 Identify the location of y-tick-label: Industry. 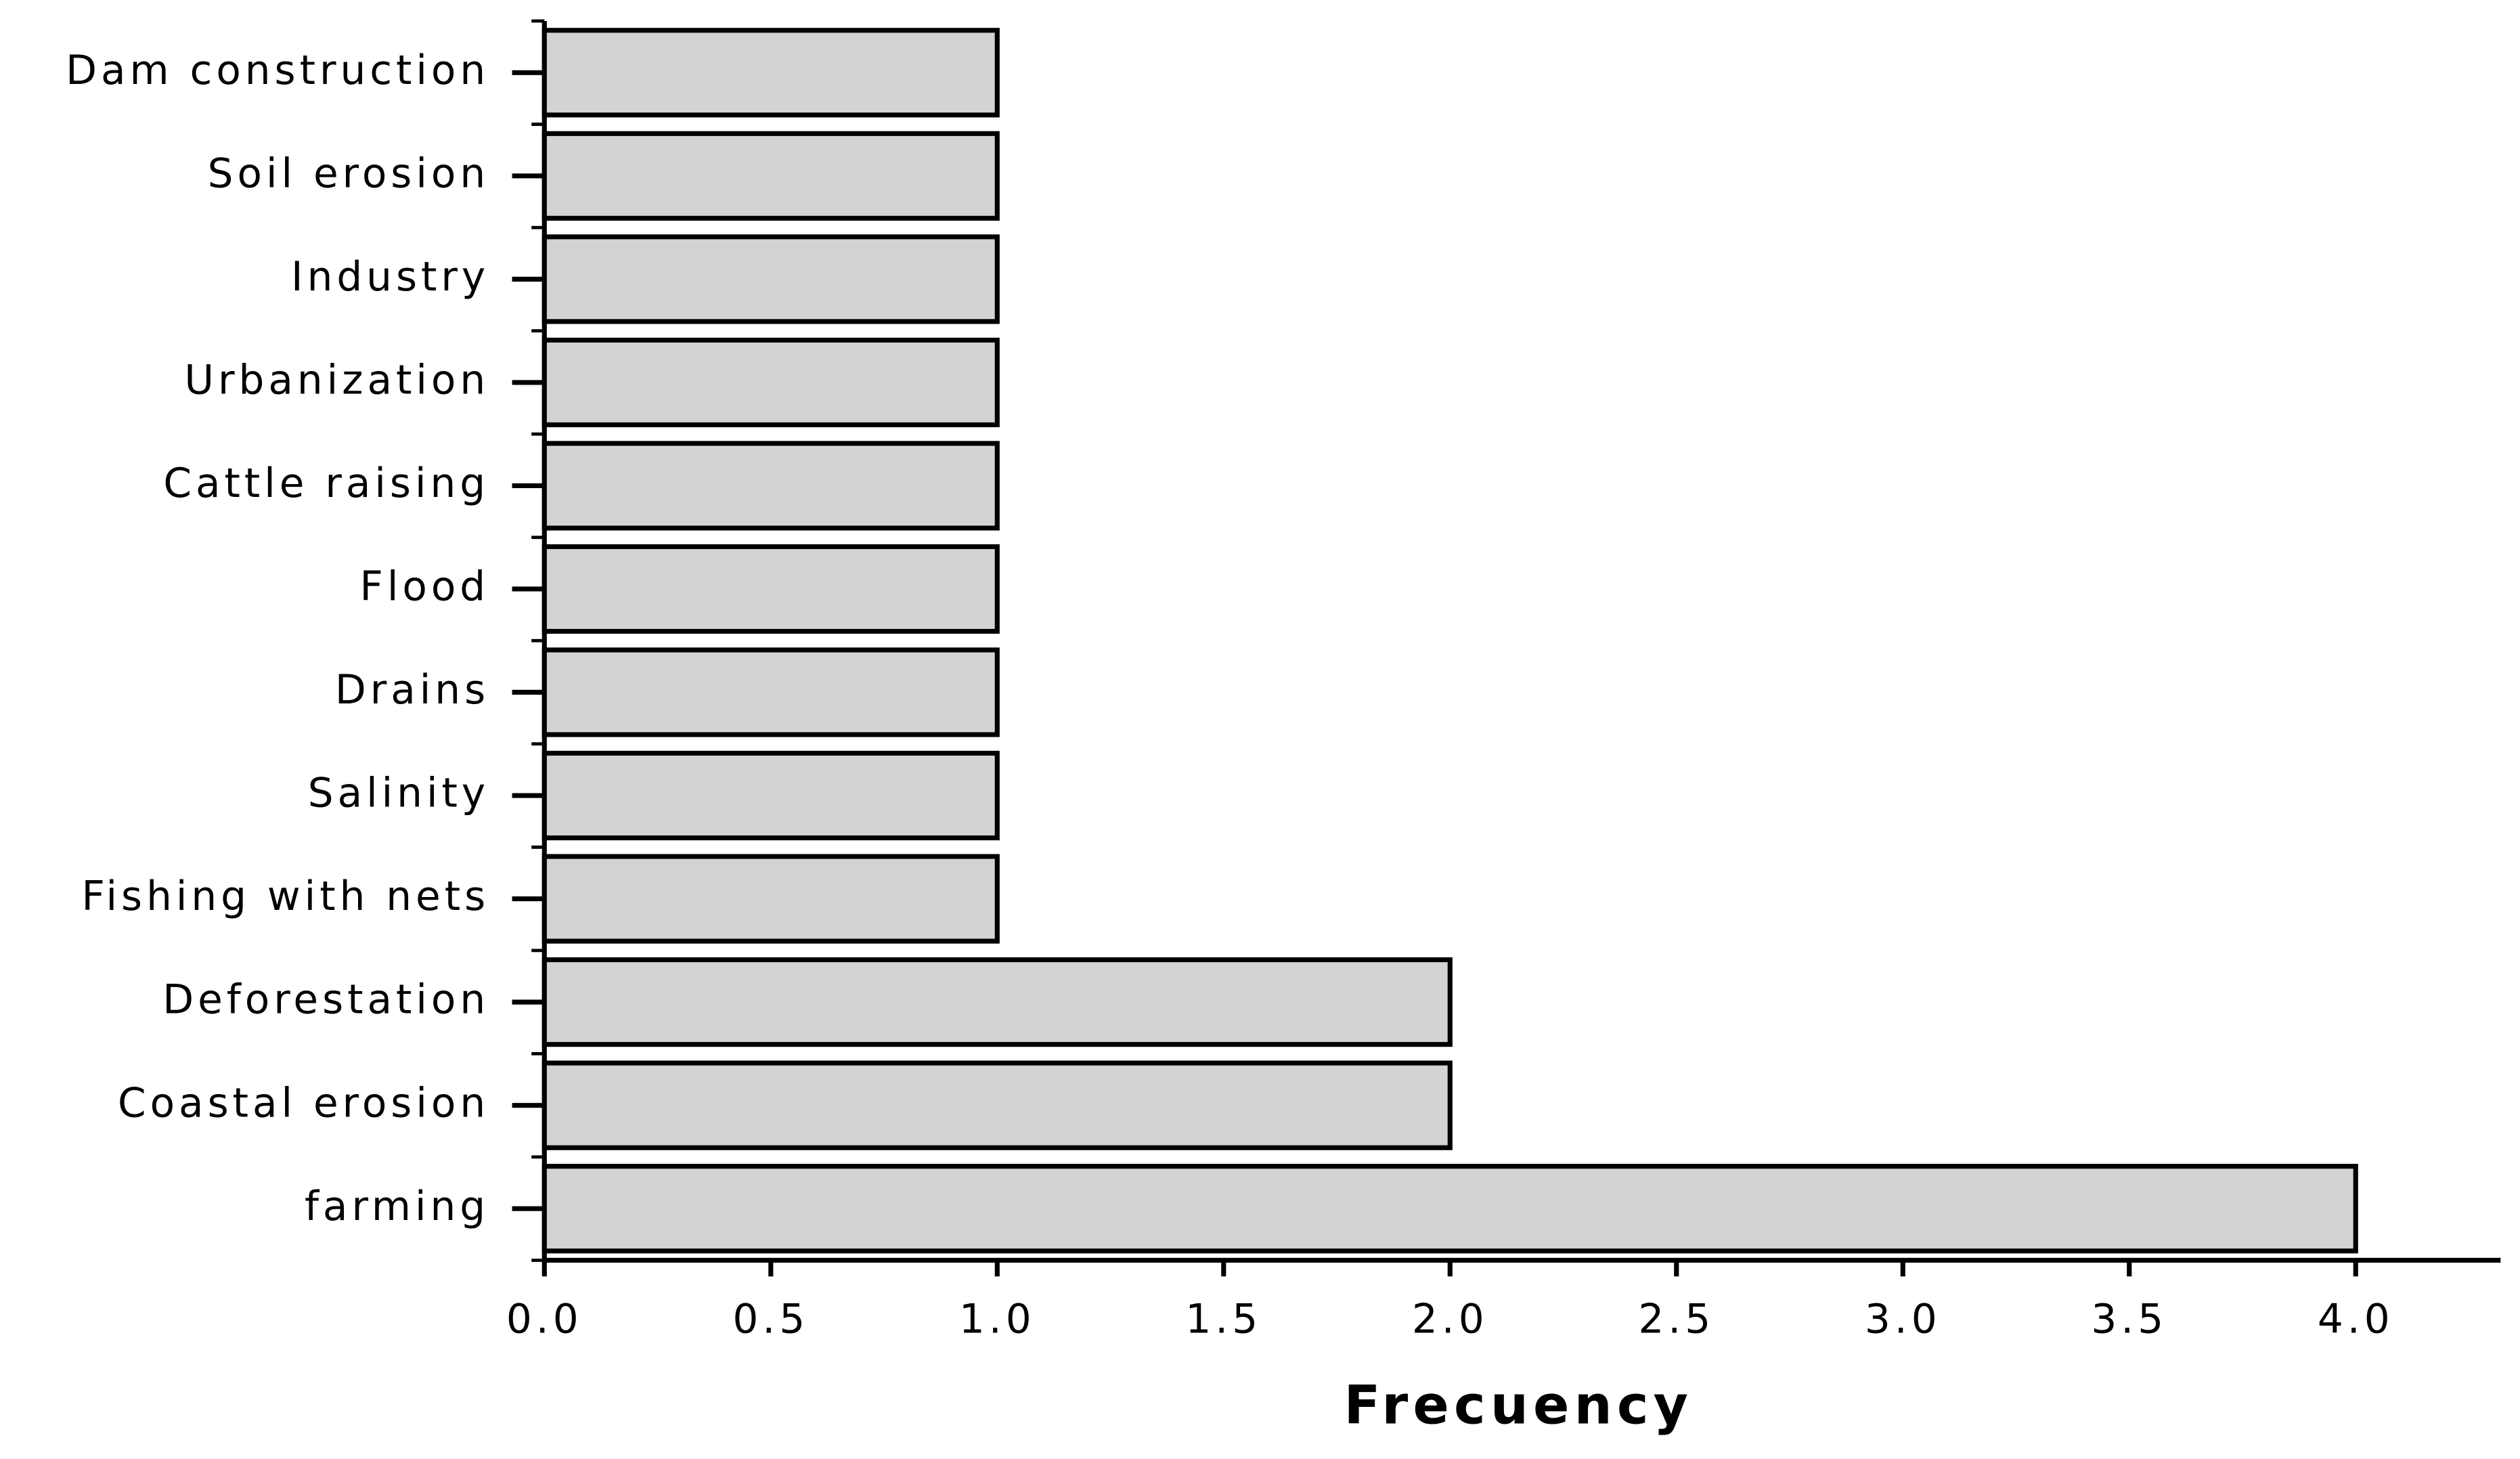
(390, 277).